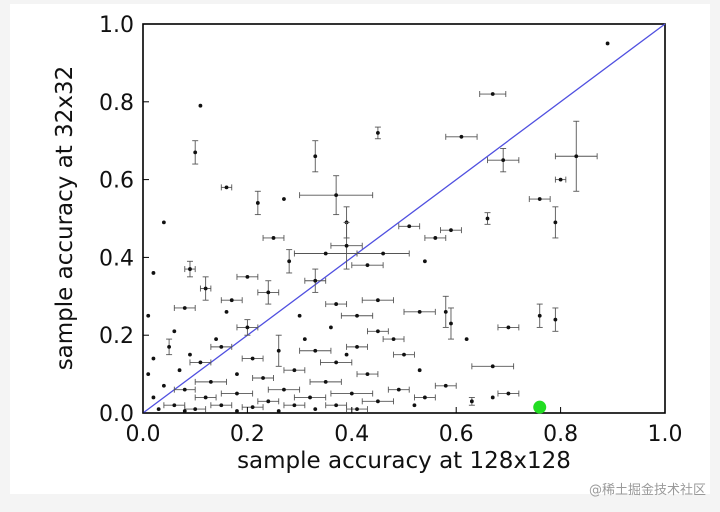 This screenshot has width=720, height=512. I want to click on x-tick-label: 0.4, so click(351, 434).